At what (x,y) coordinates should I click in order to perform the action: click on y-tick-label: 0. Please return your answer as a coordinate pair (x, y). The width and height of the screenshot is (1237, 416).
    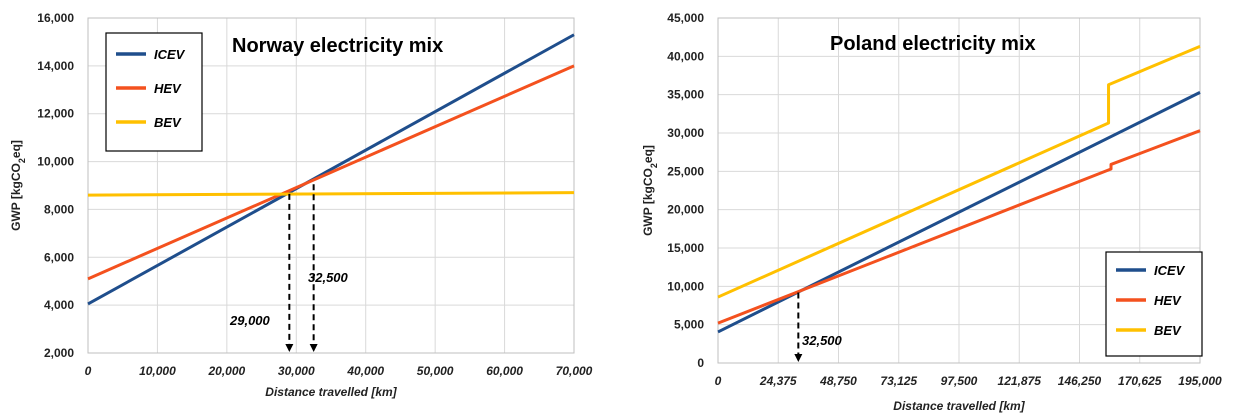
    Looking at the image, I should click on (700, 363).